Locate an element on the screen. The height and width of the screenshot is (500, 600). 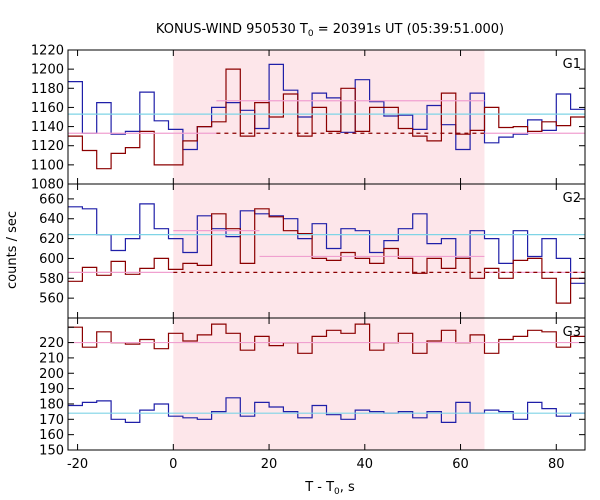
xtick-label: -20 is located at coordinates (77, 464).